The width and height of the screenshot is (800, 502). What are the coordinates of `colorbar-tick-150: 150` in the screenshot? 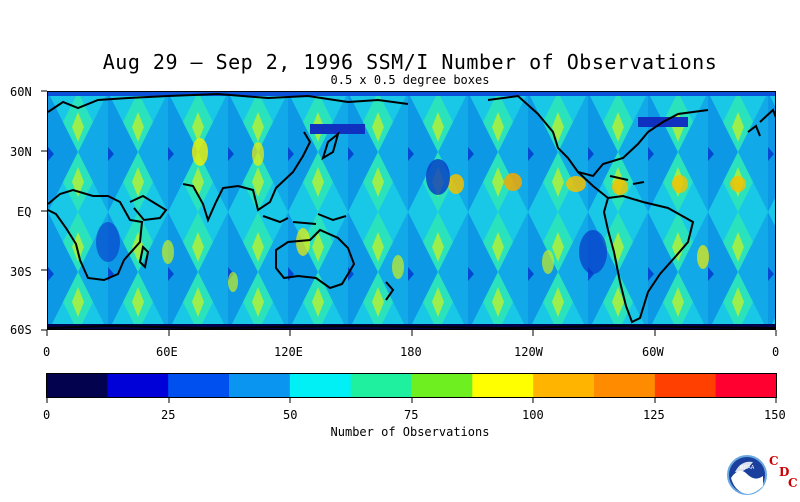 It's located at (775, 415).